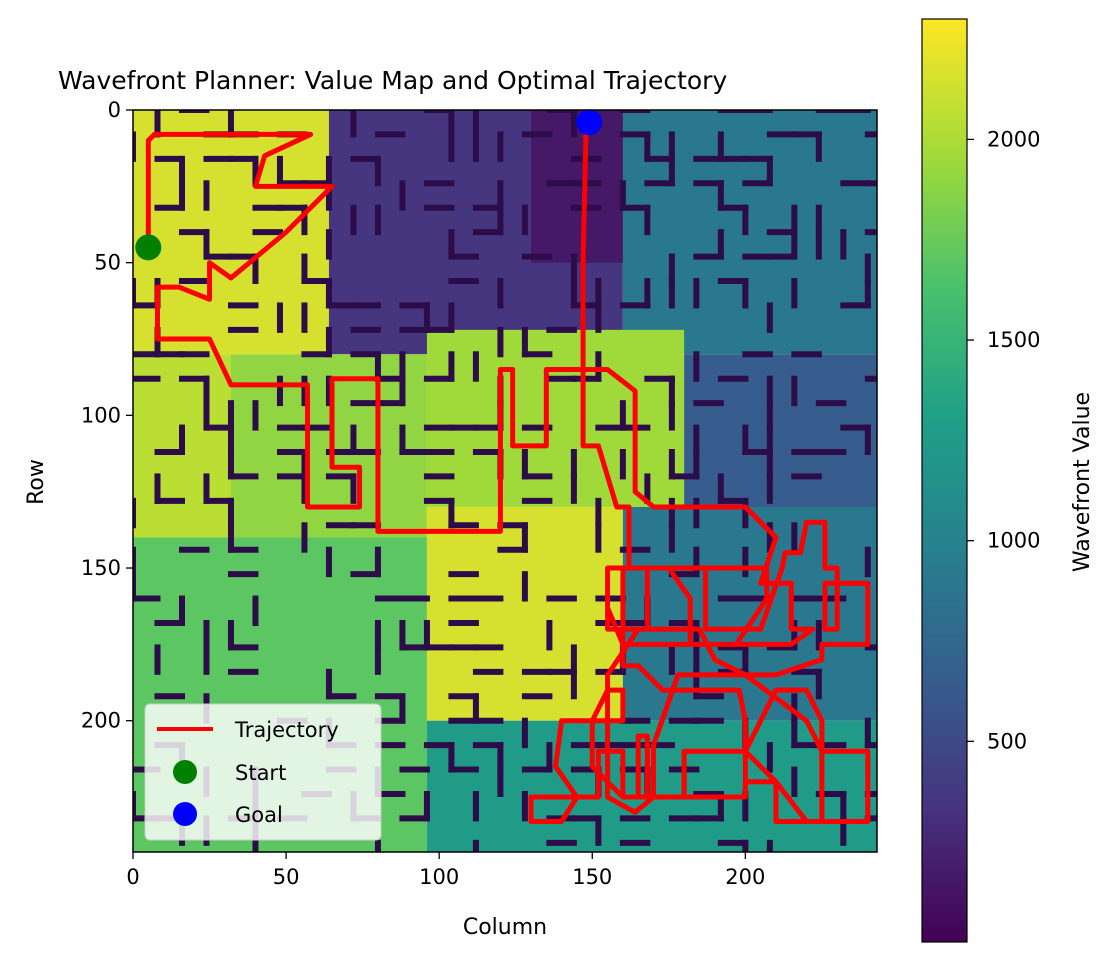  Describe the element at coordinates (286, 730) in the screenshot. I see `legend-trajectory-label: Trajectory` at that location.